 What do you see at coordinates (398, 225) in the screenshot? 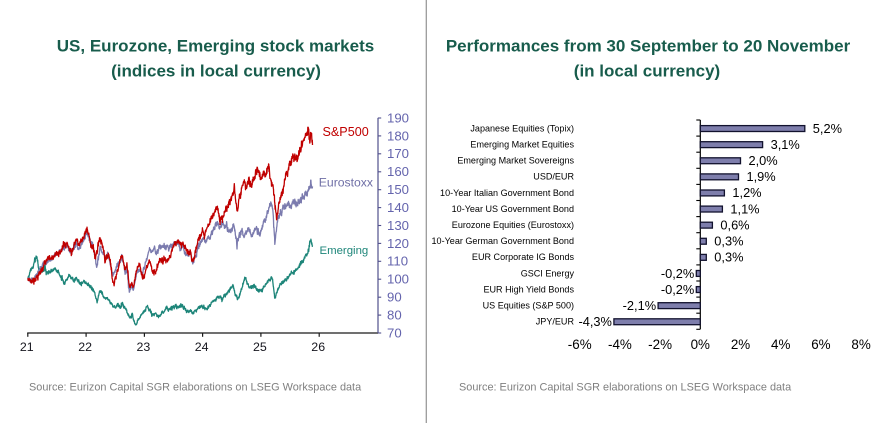
I see `svg-text: 130` at bounding box center [398, 225].